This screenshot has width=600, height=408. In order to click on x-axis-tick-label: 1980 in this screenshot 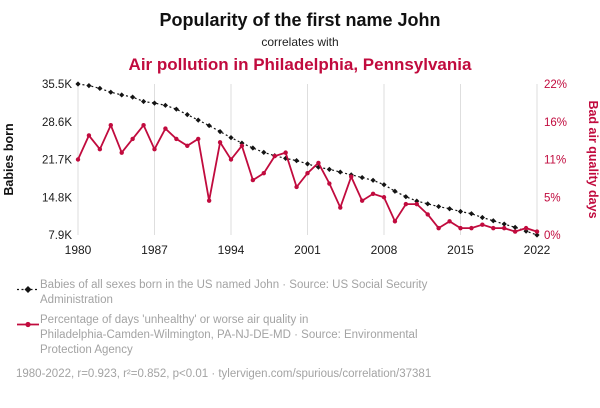, I will do `click(78, 250)`.